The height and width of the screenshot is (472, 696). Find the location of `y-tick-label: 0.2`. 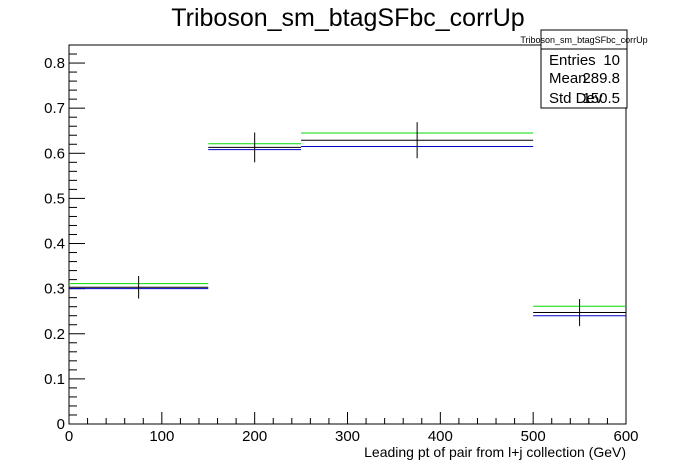

y-tick-label: 0.2 is located at coordinates (54, 334).